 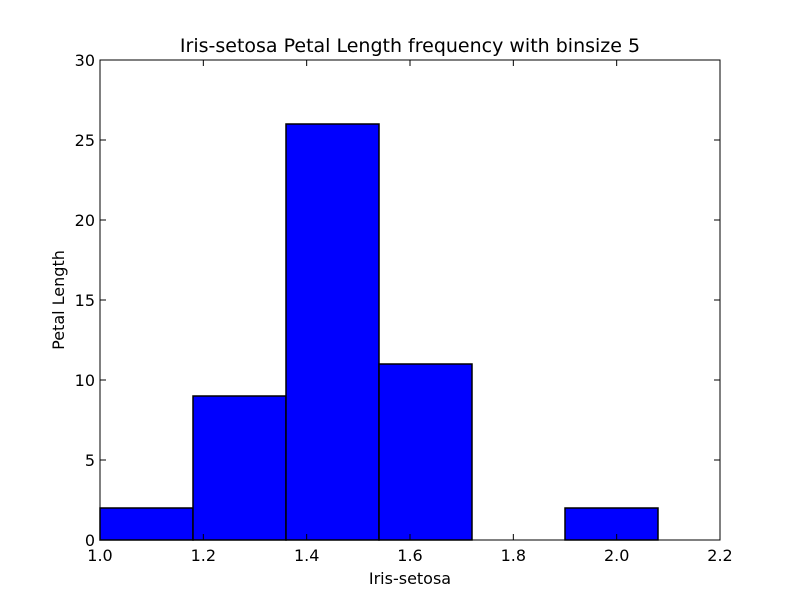 What do you see at coordinates (513, 555) in the screenshot?
I see `x-tick-label: 1.8` at bounding box center [513, 555].